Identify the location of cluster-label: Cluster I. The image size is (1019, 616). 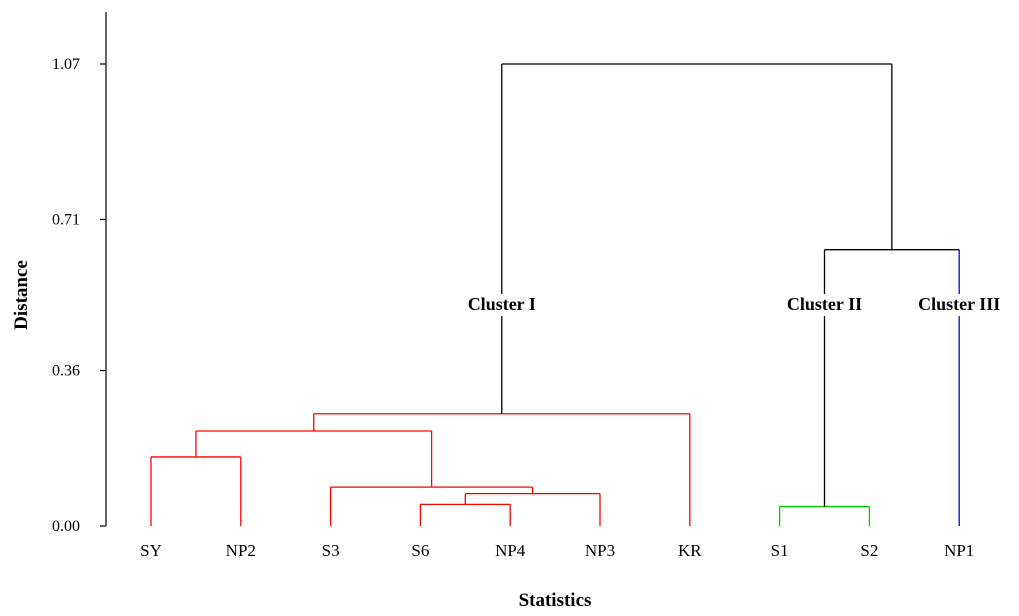
(502, 304).